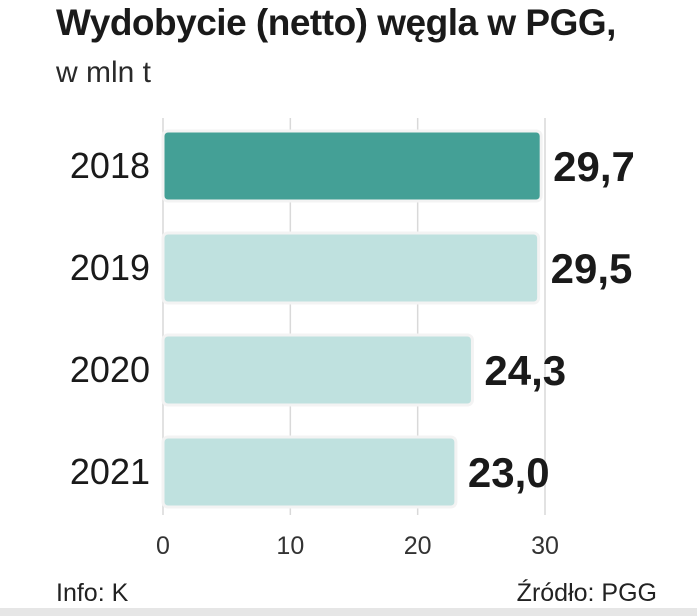 The image size is (697, 616). Describe the element at coordinates (92, 593) in the screenshot. I see `info-credit: Info: K` at that location.